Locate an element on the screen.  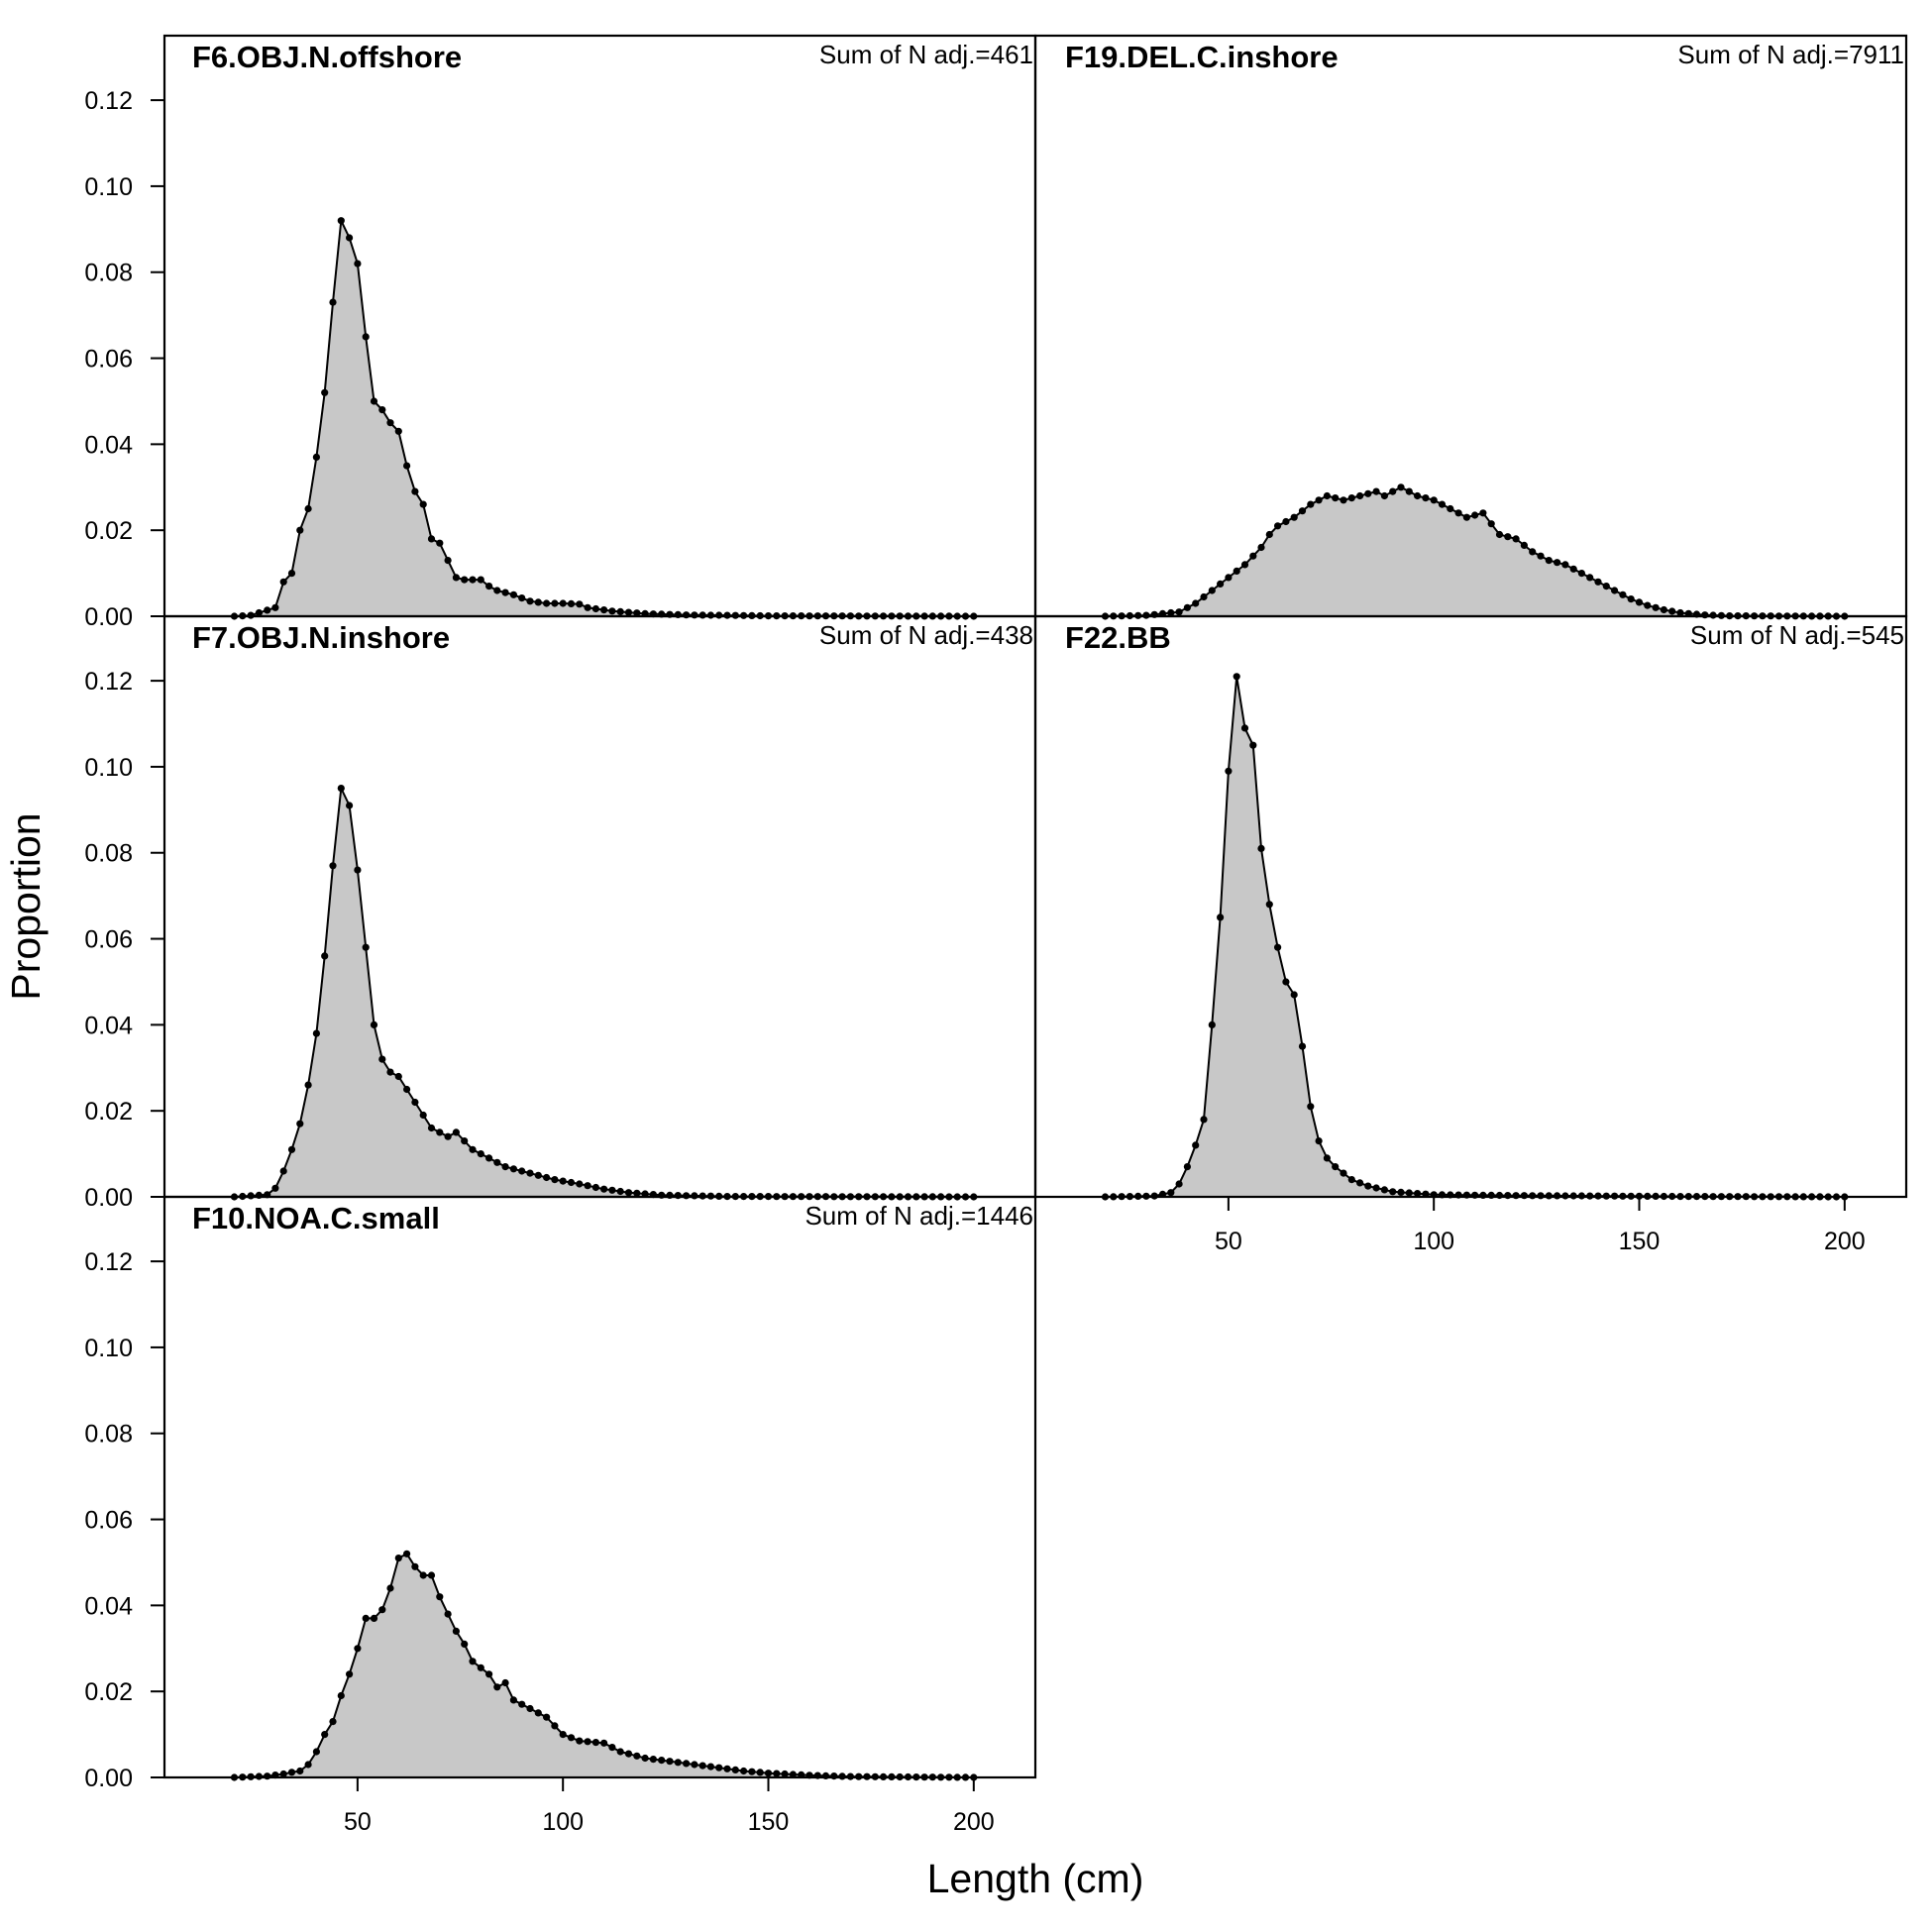
panel-sum-label: Sum of N adj.=1446 is located at coordinates (919, 1216).